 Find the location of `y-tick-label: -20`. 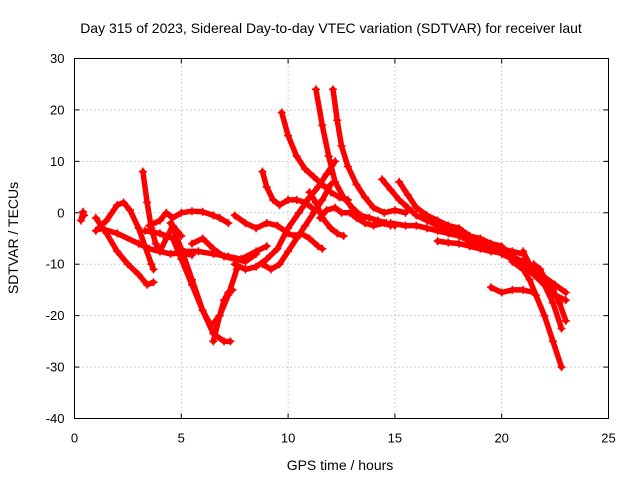

y-tick-label: -20 is located at coordinates (55, 315).